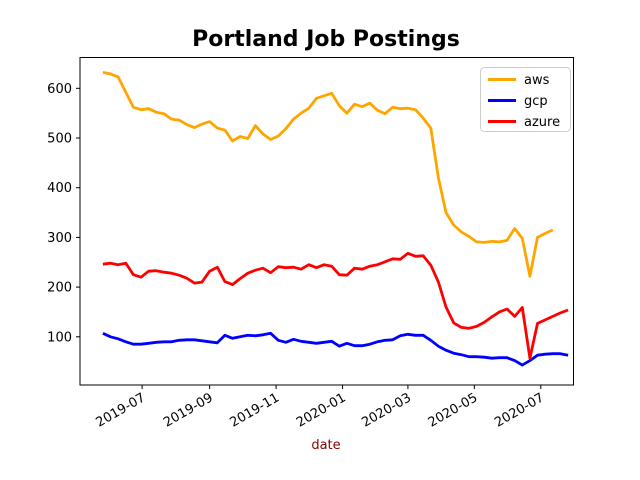 The image size is (640, 480). What do you see at coordinates (59, 288) in the screenshot?
I see `y-tick-label: 200` at bounding box center [59, 288].